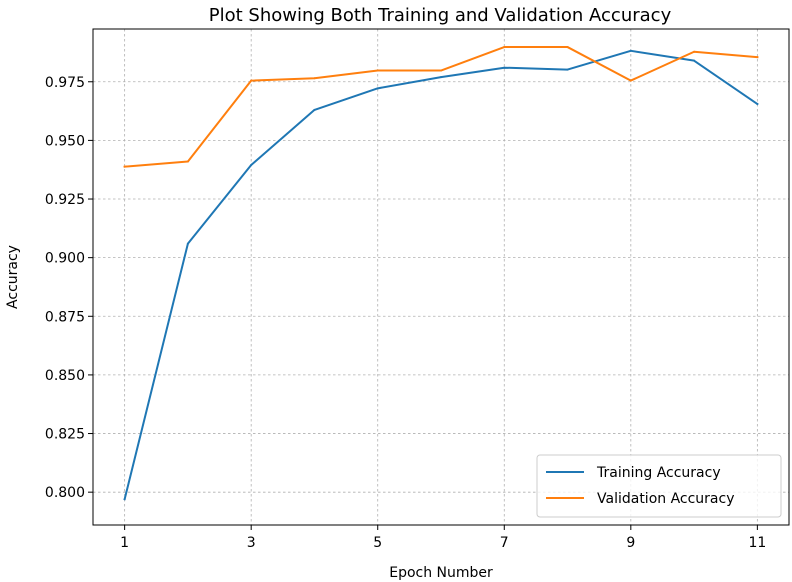  Describe the element at coordinates (757, 543) in the screenshot. I see `x-tick-label: 11` at that location.